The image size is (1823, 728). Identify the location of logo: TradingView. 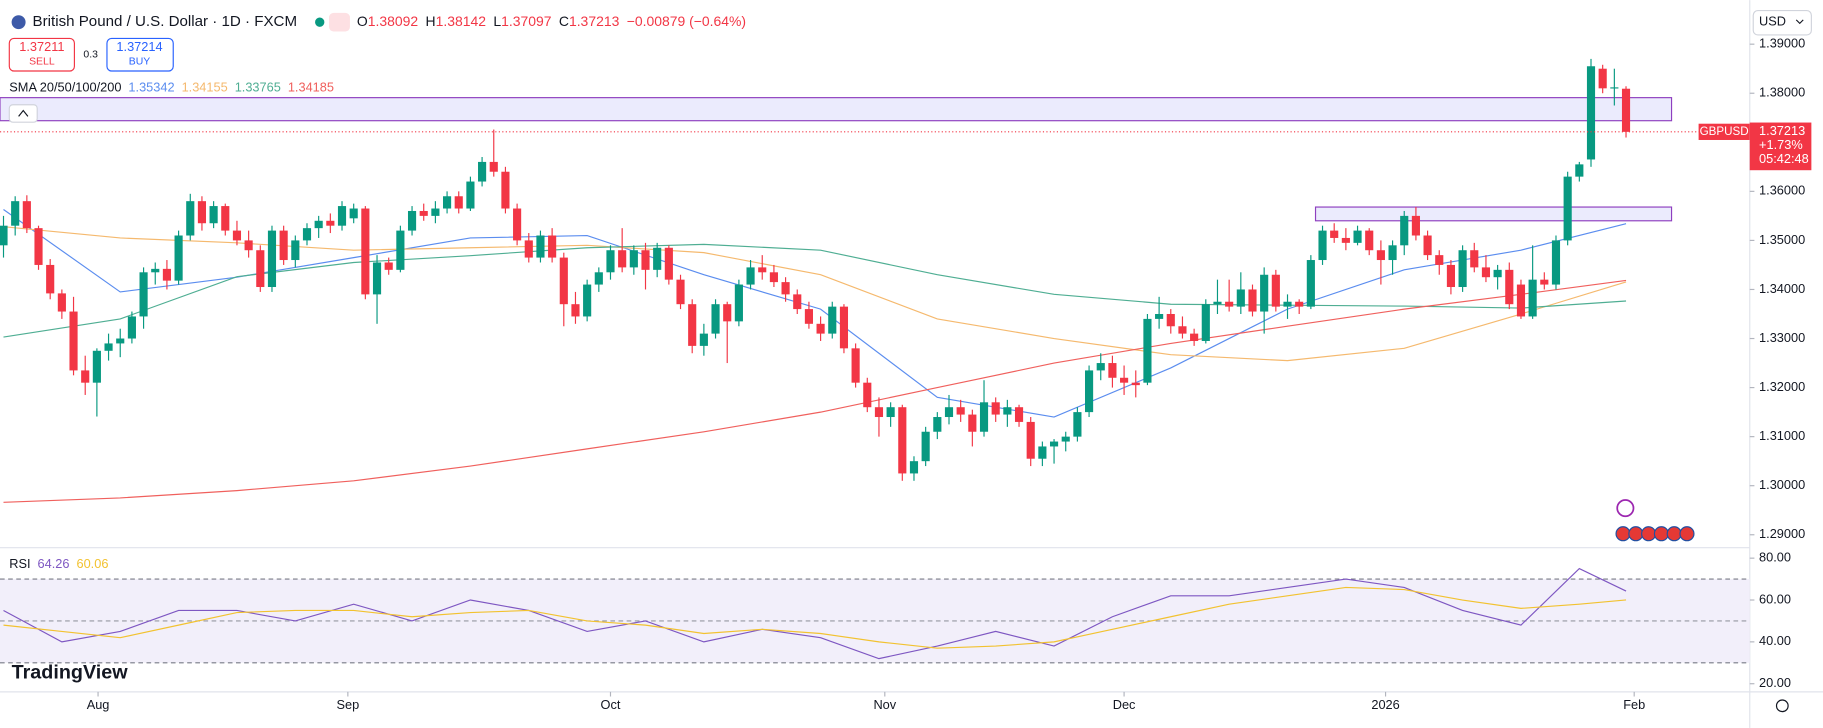
(70, 672).